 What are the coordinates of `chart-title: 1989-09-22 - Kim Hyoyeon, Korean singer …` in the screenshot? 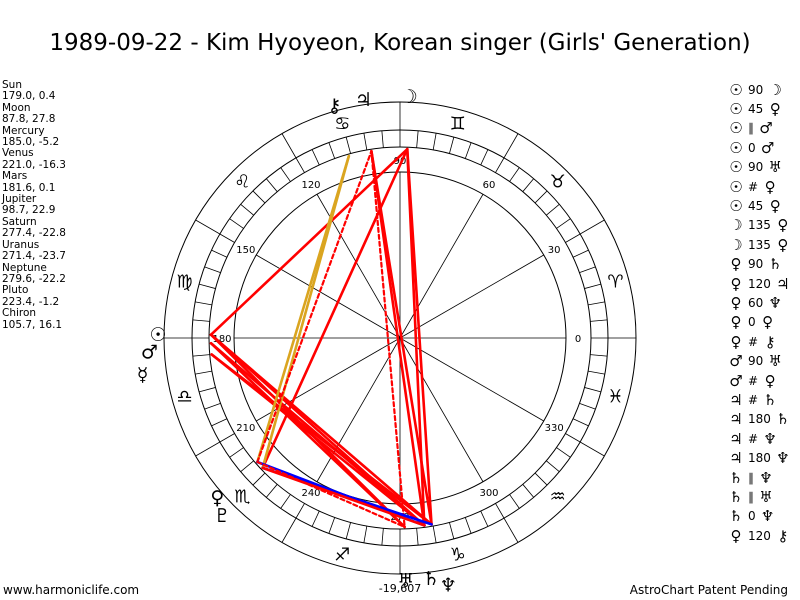 It's located at (400, 43).